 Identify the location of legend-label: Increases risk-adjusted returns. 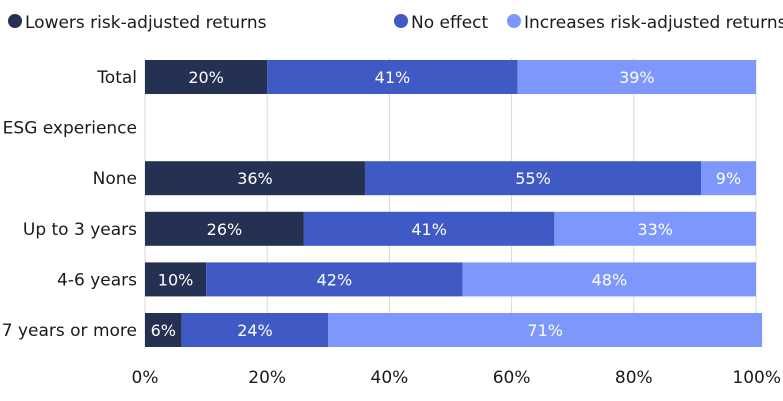
(653, 23).